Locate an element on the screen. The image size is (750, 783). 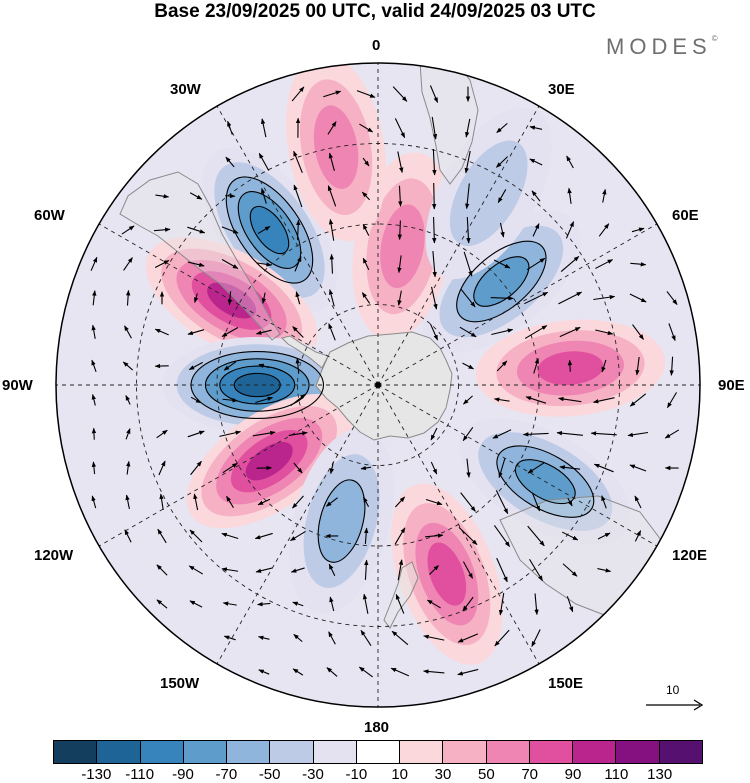
lon-label-60w: 60W is located at coordinates (49, 215).